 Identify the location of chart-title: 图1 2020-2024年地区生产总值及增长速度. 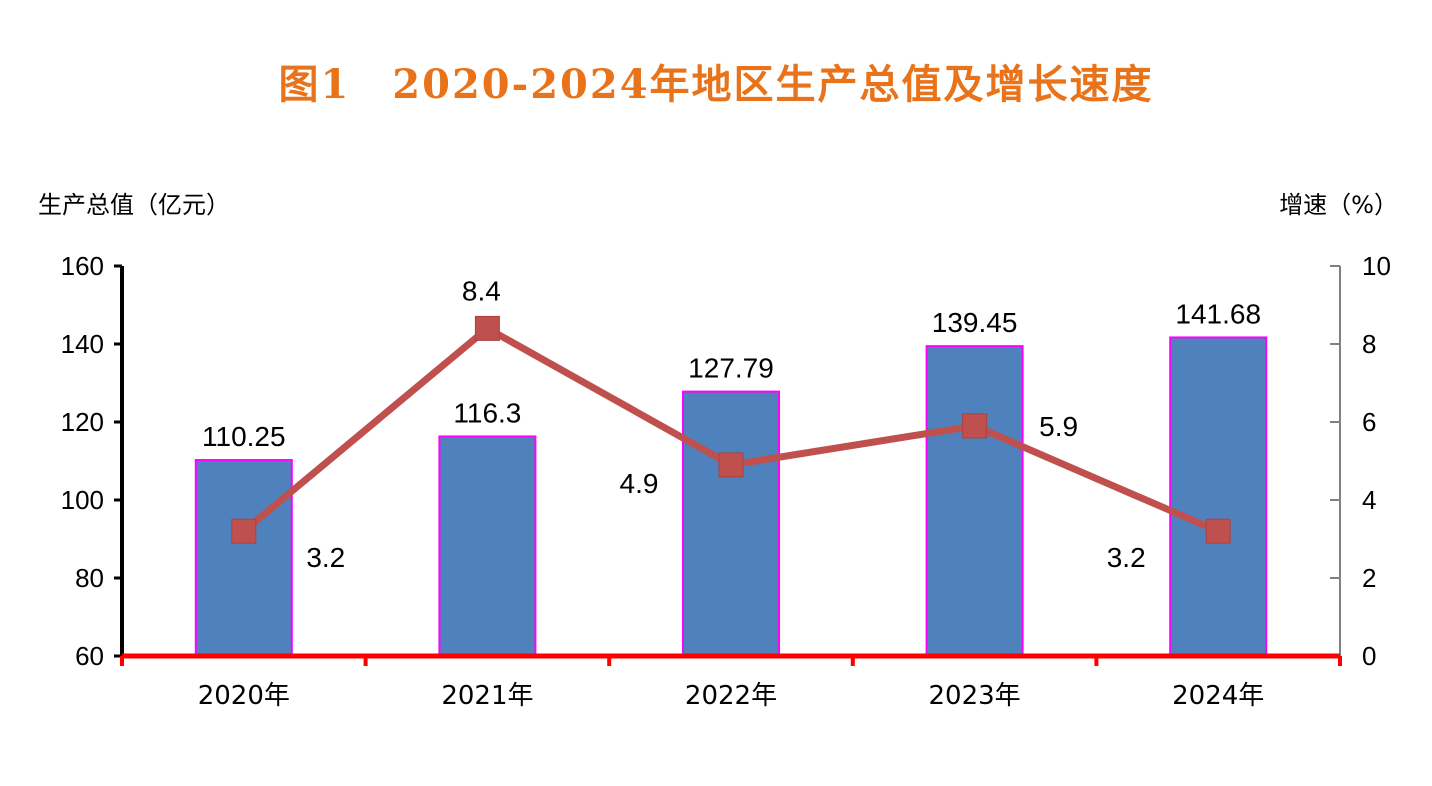
(716, 84).